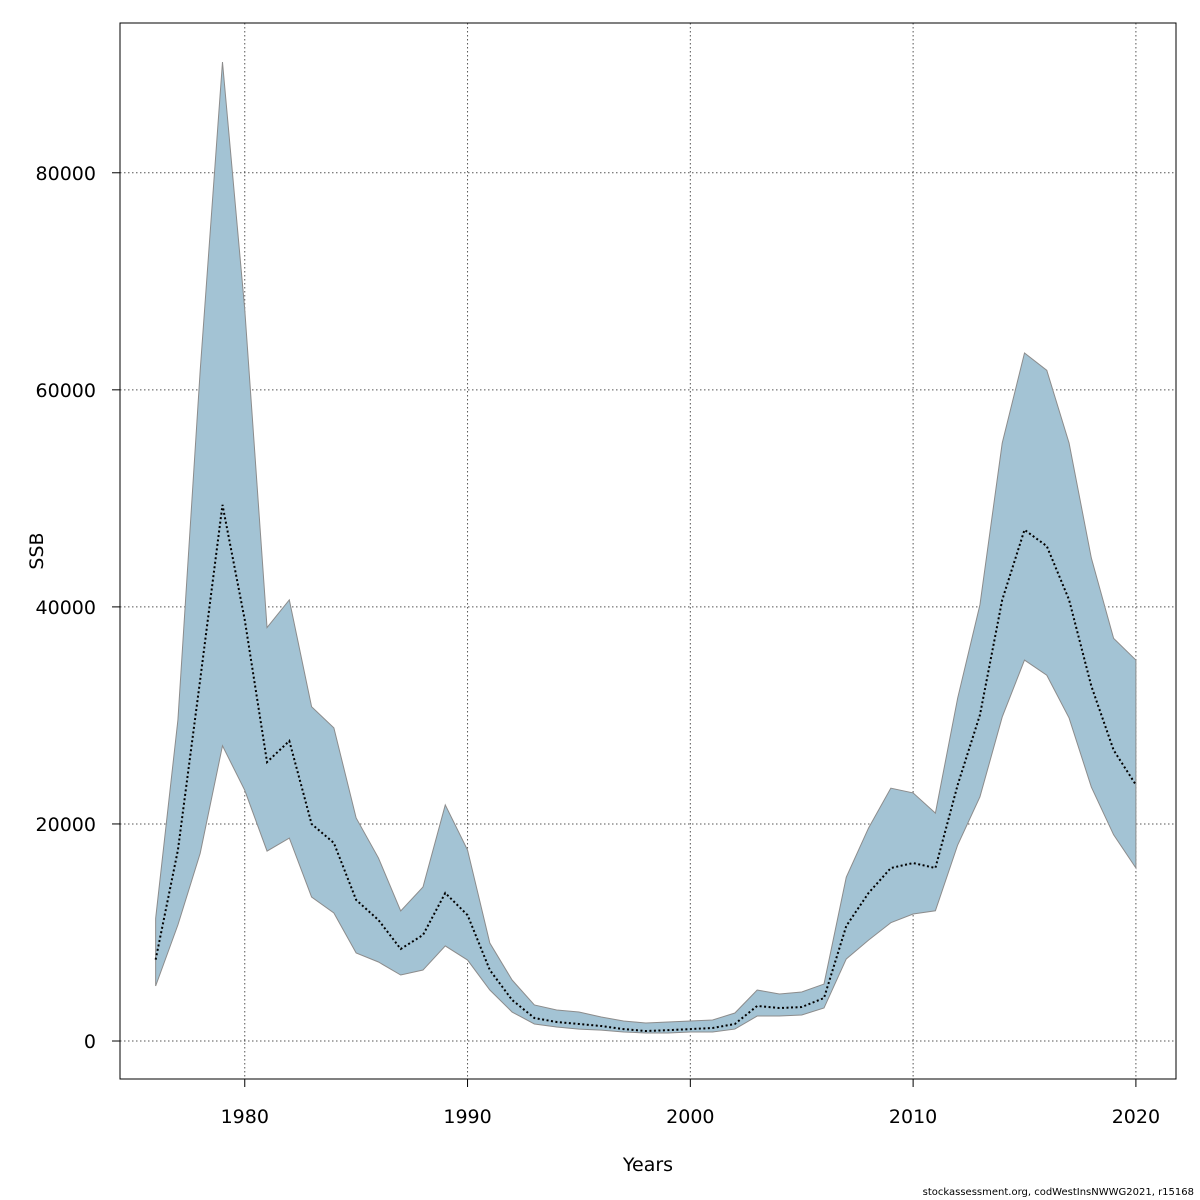  What do you see at coordinates (66, 391) in the screenshot?
I see `y-tick-label: 60000` at bounding box center [66, 391].